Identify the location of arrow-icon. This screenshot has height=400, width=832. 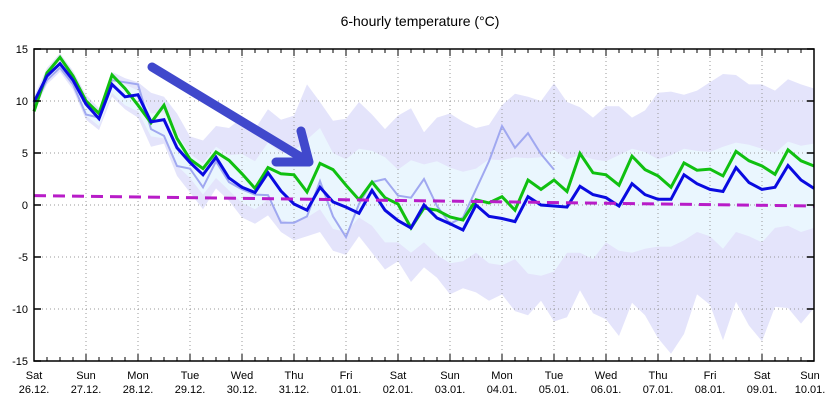
(230, 114).